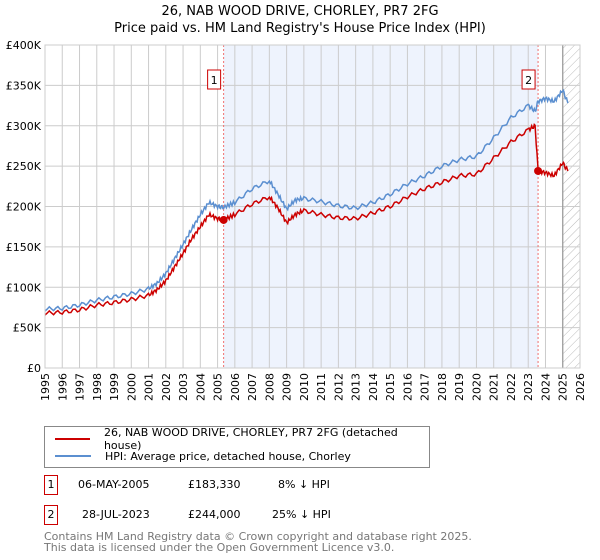  I want to click on chart-title: 26, NAB WOOD DRIVE, CHORLEY, PR7 2FG, so click(300, 11).